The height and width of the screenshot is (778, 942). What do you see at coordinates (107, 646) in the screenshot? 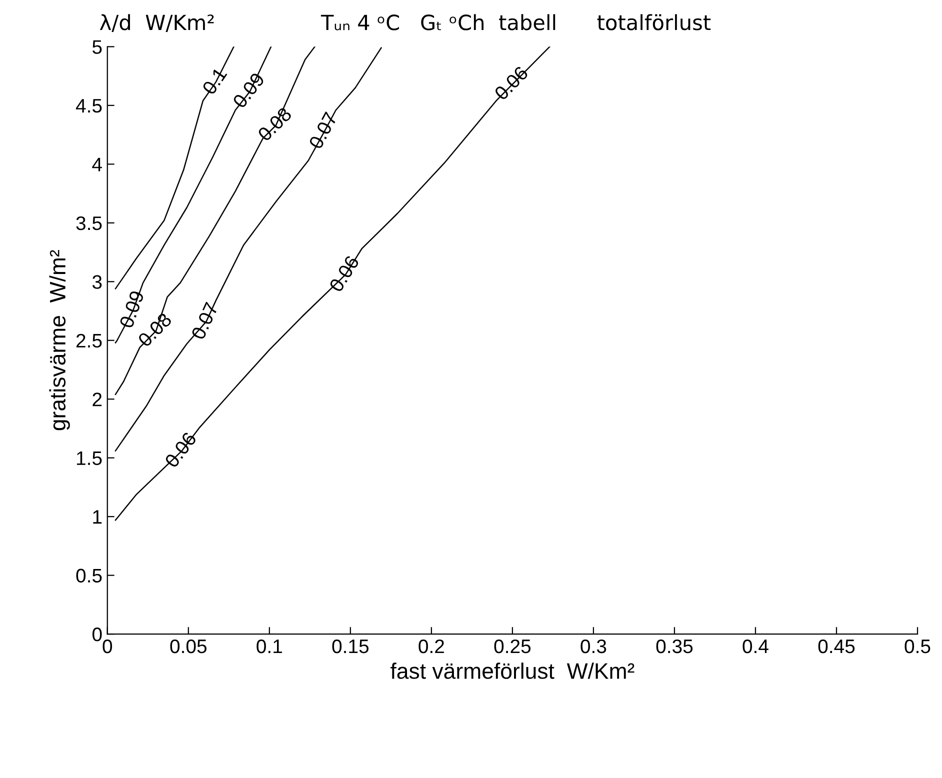
I see `x-tick-label: 0` at bounding box center [107, 646].